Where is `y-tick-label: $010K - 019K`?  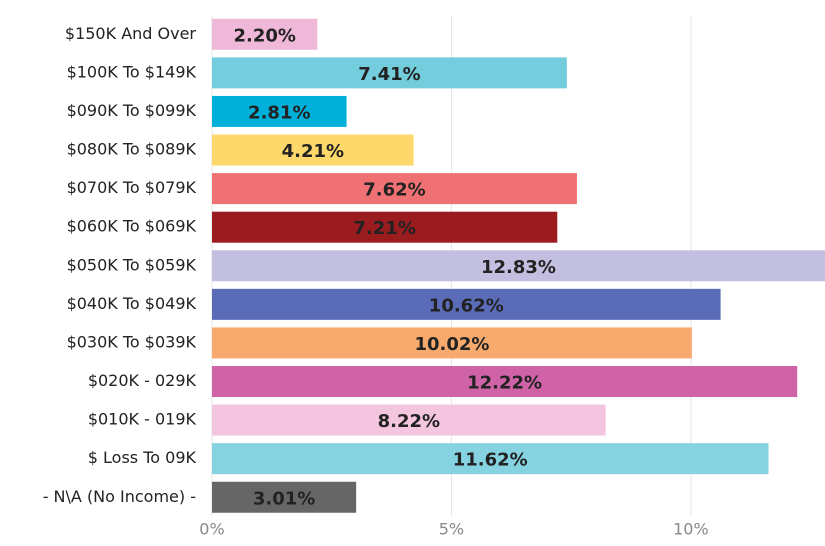 y-tick-label: $010K - 019K is located at coordinates (142, 419).